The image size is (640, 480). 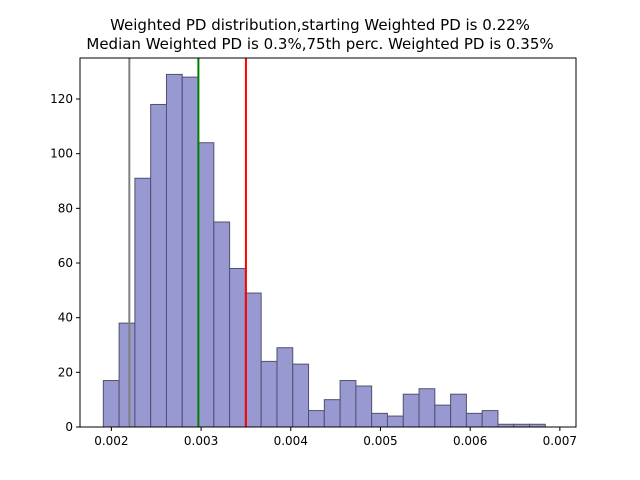 I want to click on y-tick-label: 100, so click(x=61, y=154).